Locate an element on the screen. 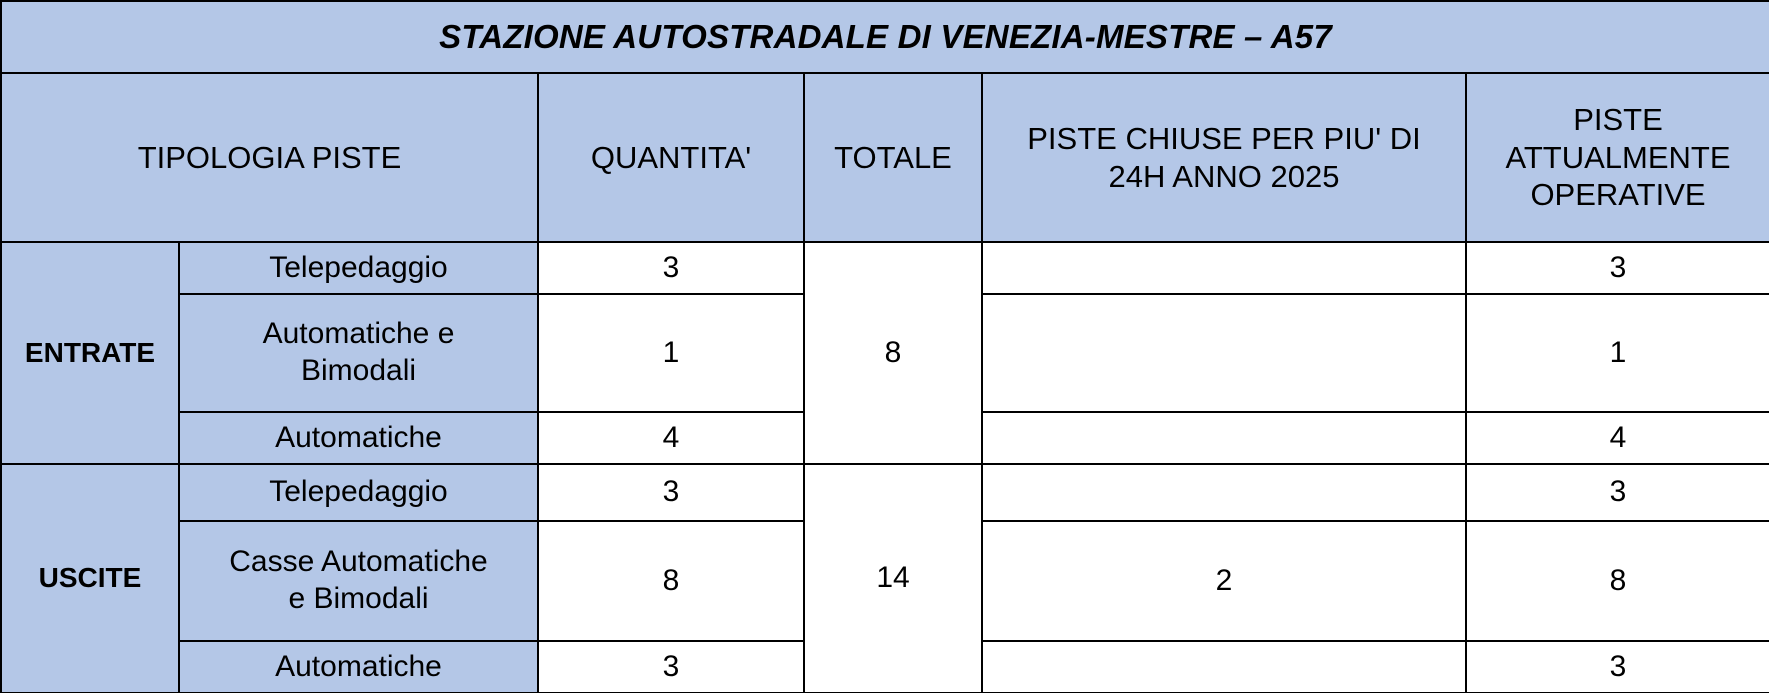 Image resolution: width=1769 pixels, height=693 pixels. header-piste-chiuse-line2: 24H ANNO 2025 is located at coordinates (1224, 176).